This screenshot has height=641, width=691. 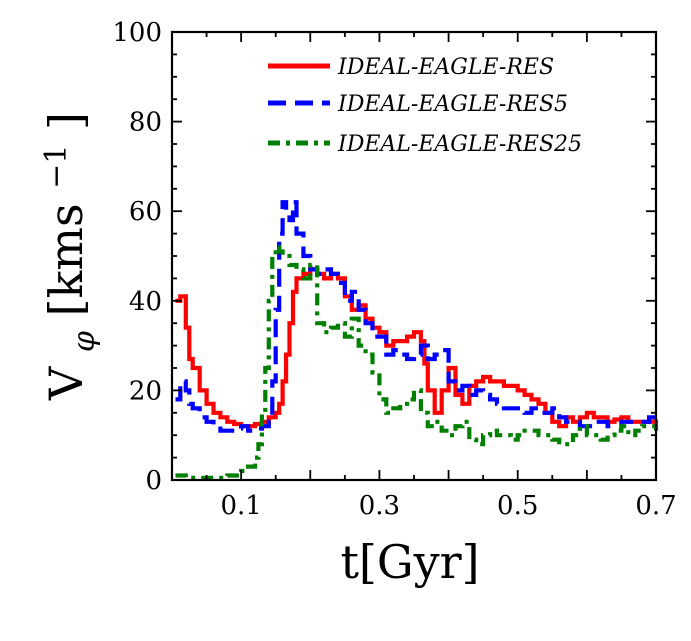 What do you see at coordinates (459, 144) in the screenshot?
I see `legend-label-res25: IDEAL-EAGLE-RES25` at bounding box center [459, 144].